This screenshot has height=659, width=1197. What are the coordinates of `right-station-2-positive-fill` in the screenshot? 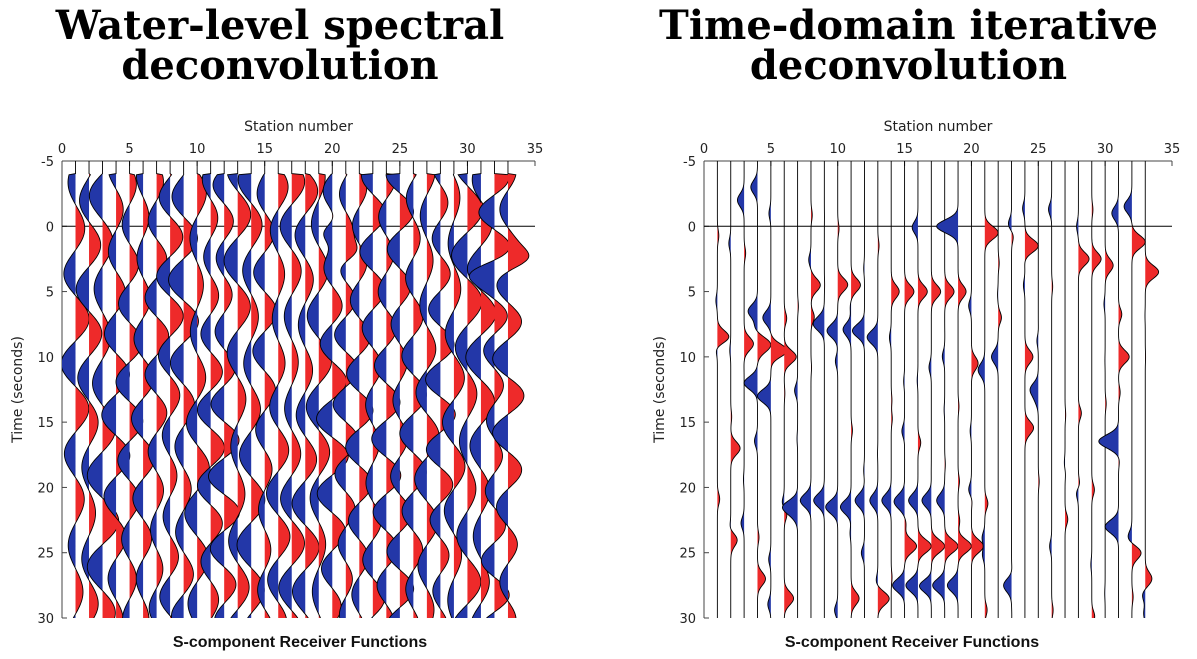 It's located at (735, 389).